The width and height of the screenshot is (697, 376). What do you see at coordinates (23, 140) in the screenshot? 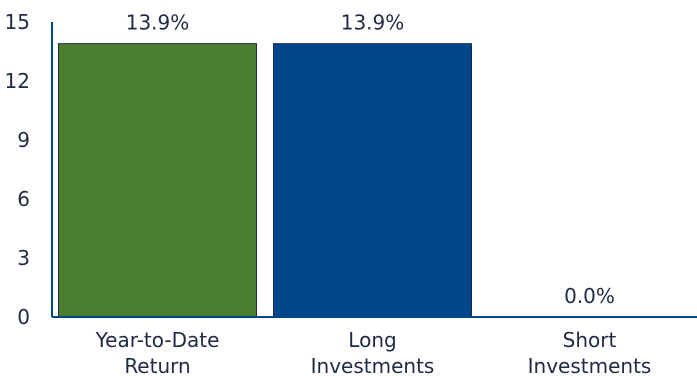
I see `y-tick-label-3: 9` at bounding box center [23, 140].